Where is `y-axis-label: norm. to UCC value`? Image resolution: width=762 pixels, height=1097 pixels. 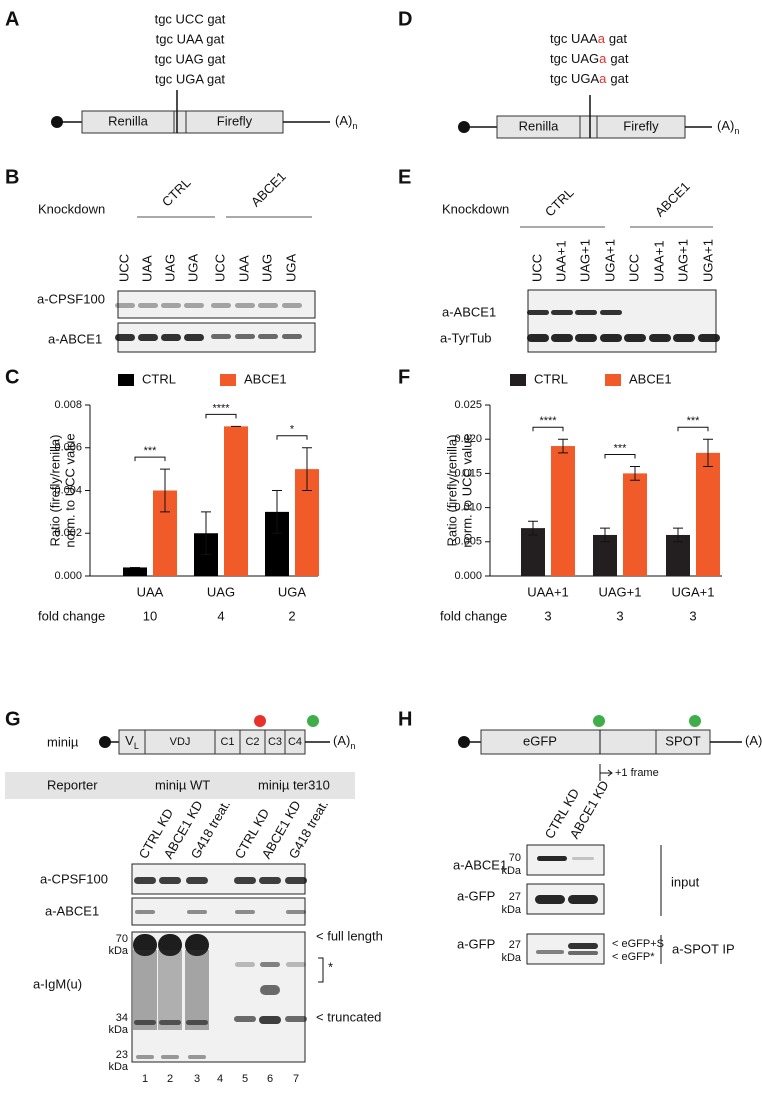 y-axis-label: norm. to UCC value is located at coordinates (466, 490).